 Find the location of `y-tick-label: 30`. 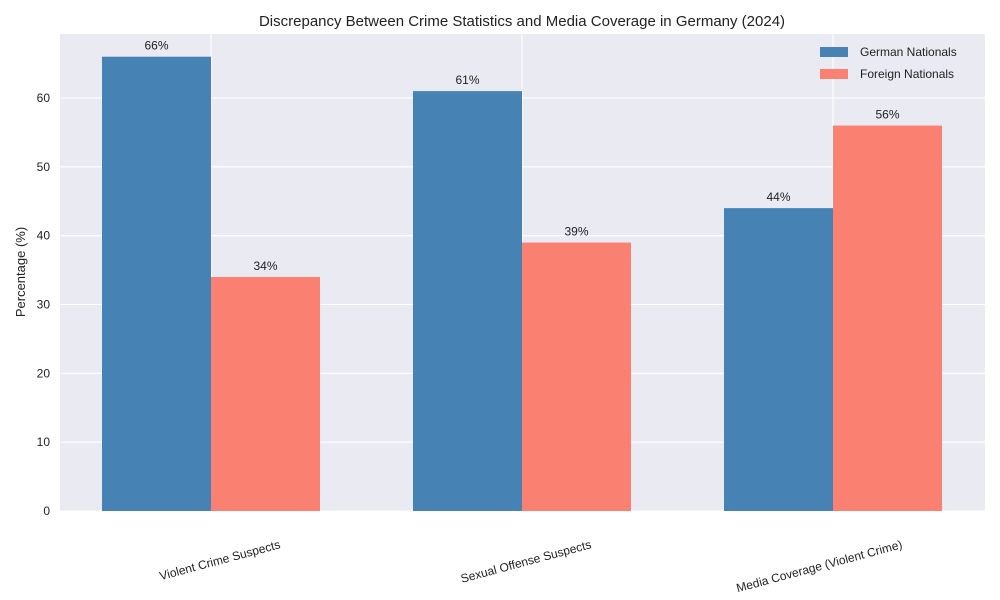

y-tick-label: 30 is located at coordinates (44, 305).